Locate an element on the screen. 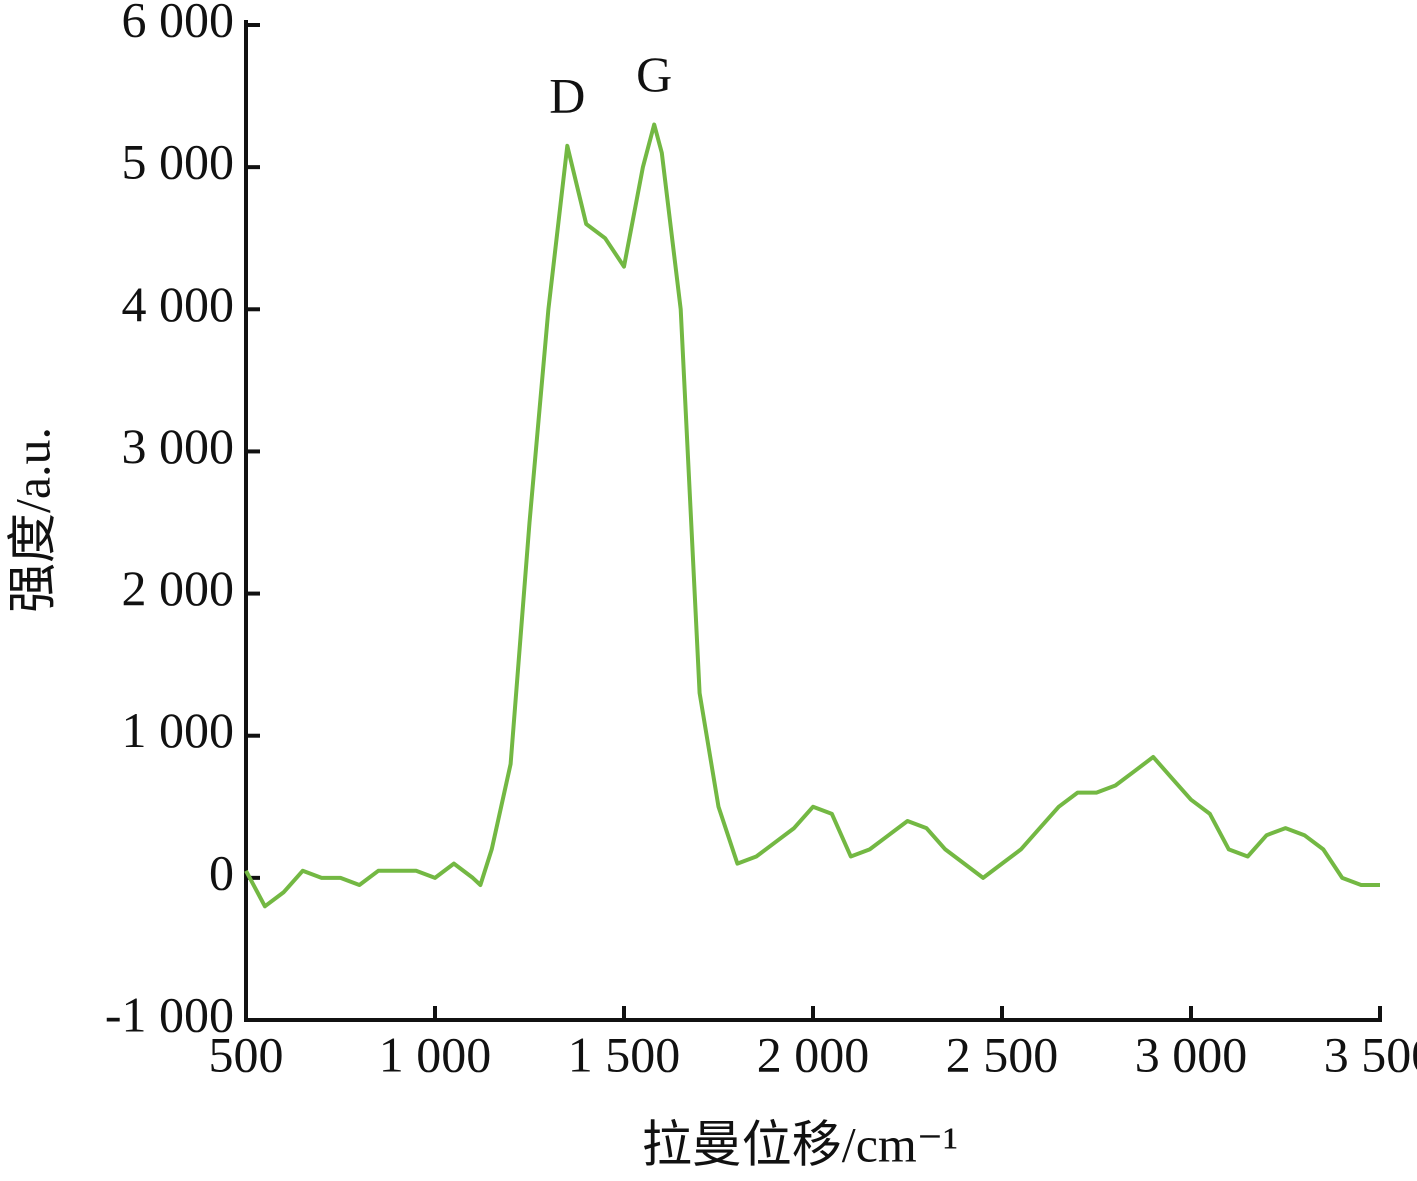  x-tick-label: 3 500 is located at coordinates (1370, 1054).